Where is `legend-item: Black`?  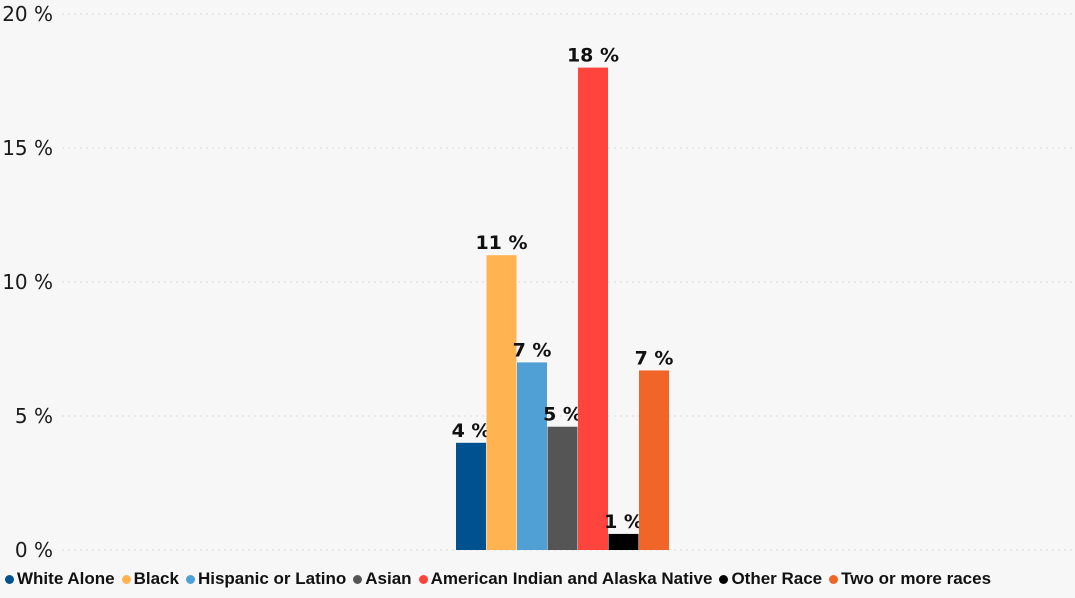
legend-item: Black is located at coordinates (150, 579).